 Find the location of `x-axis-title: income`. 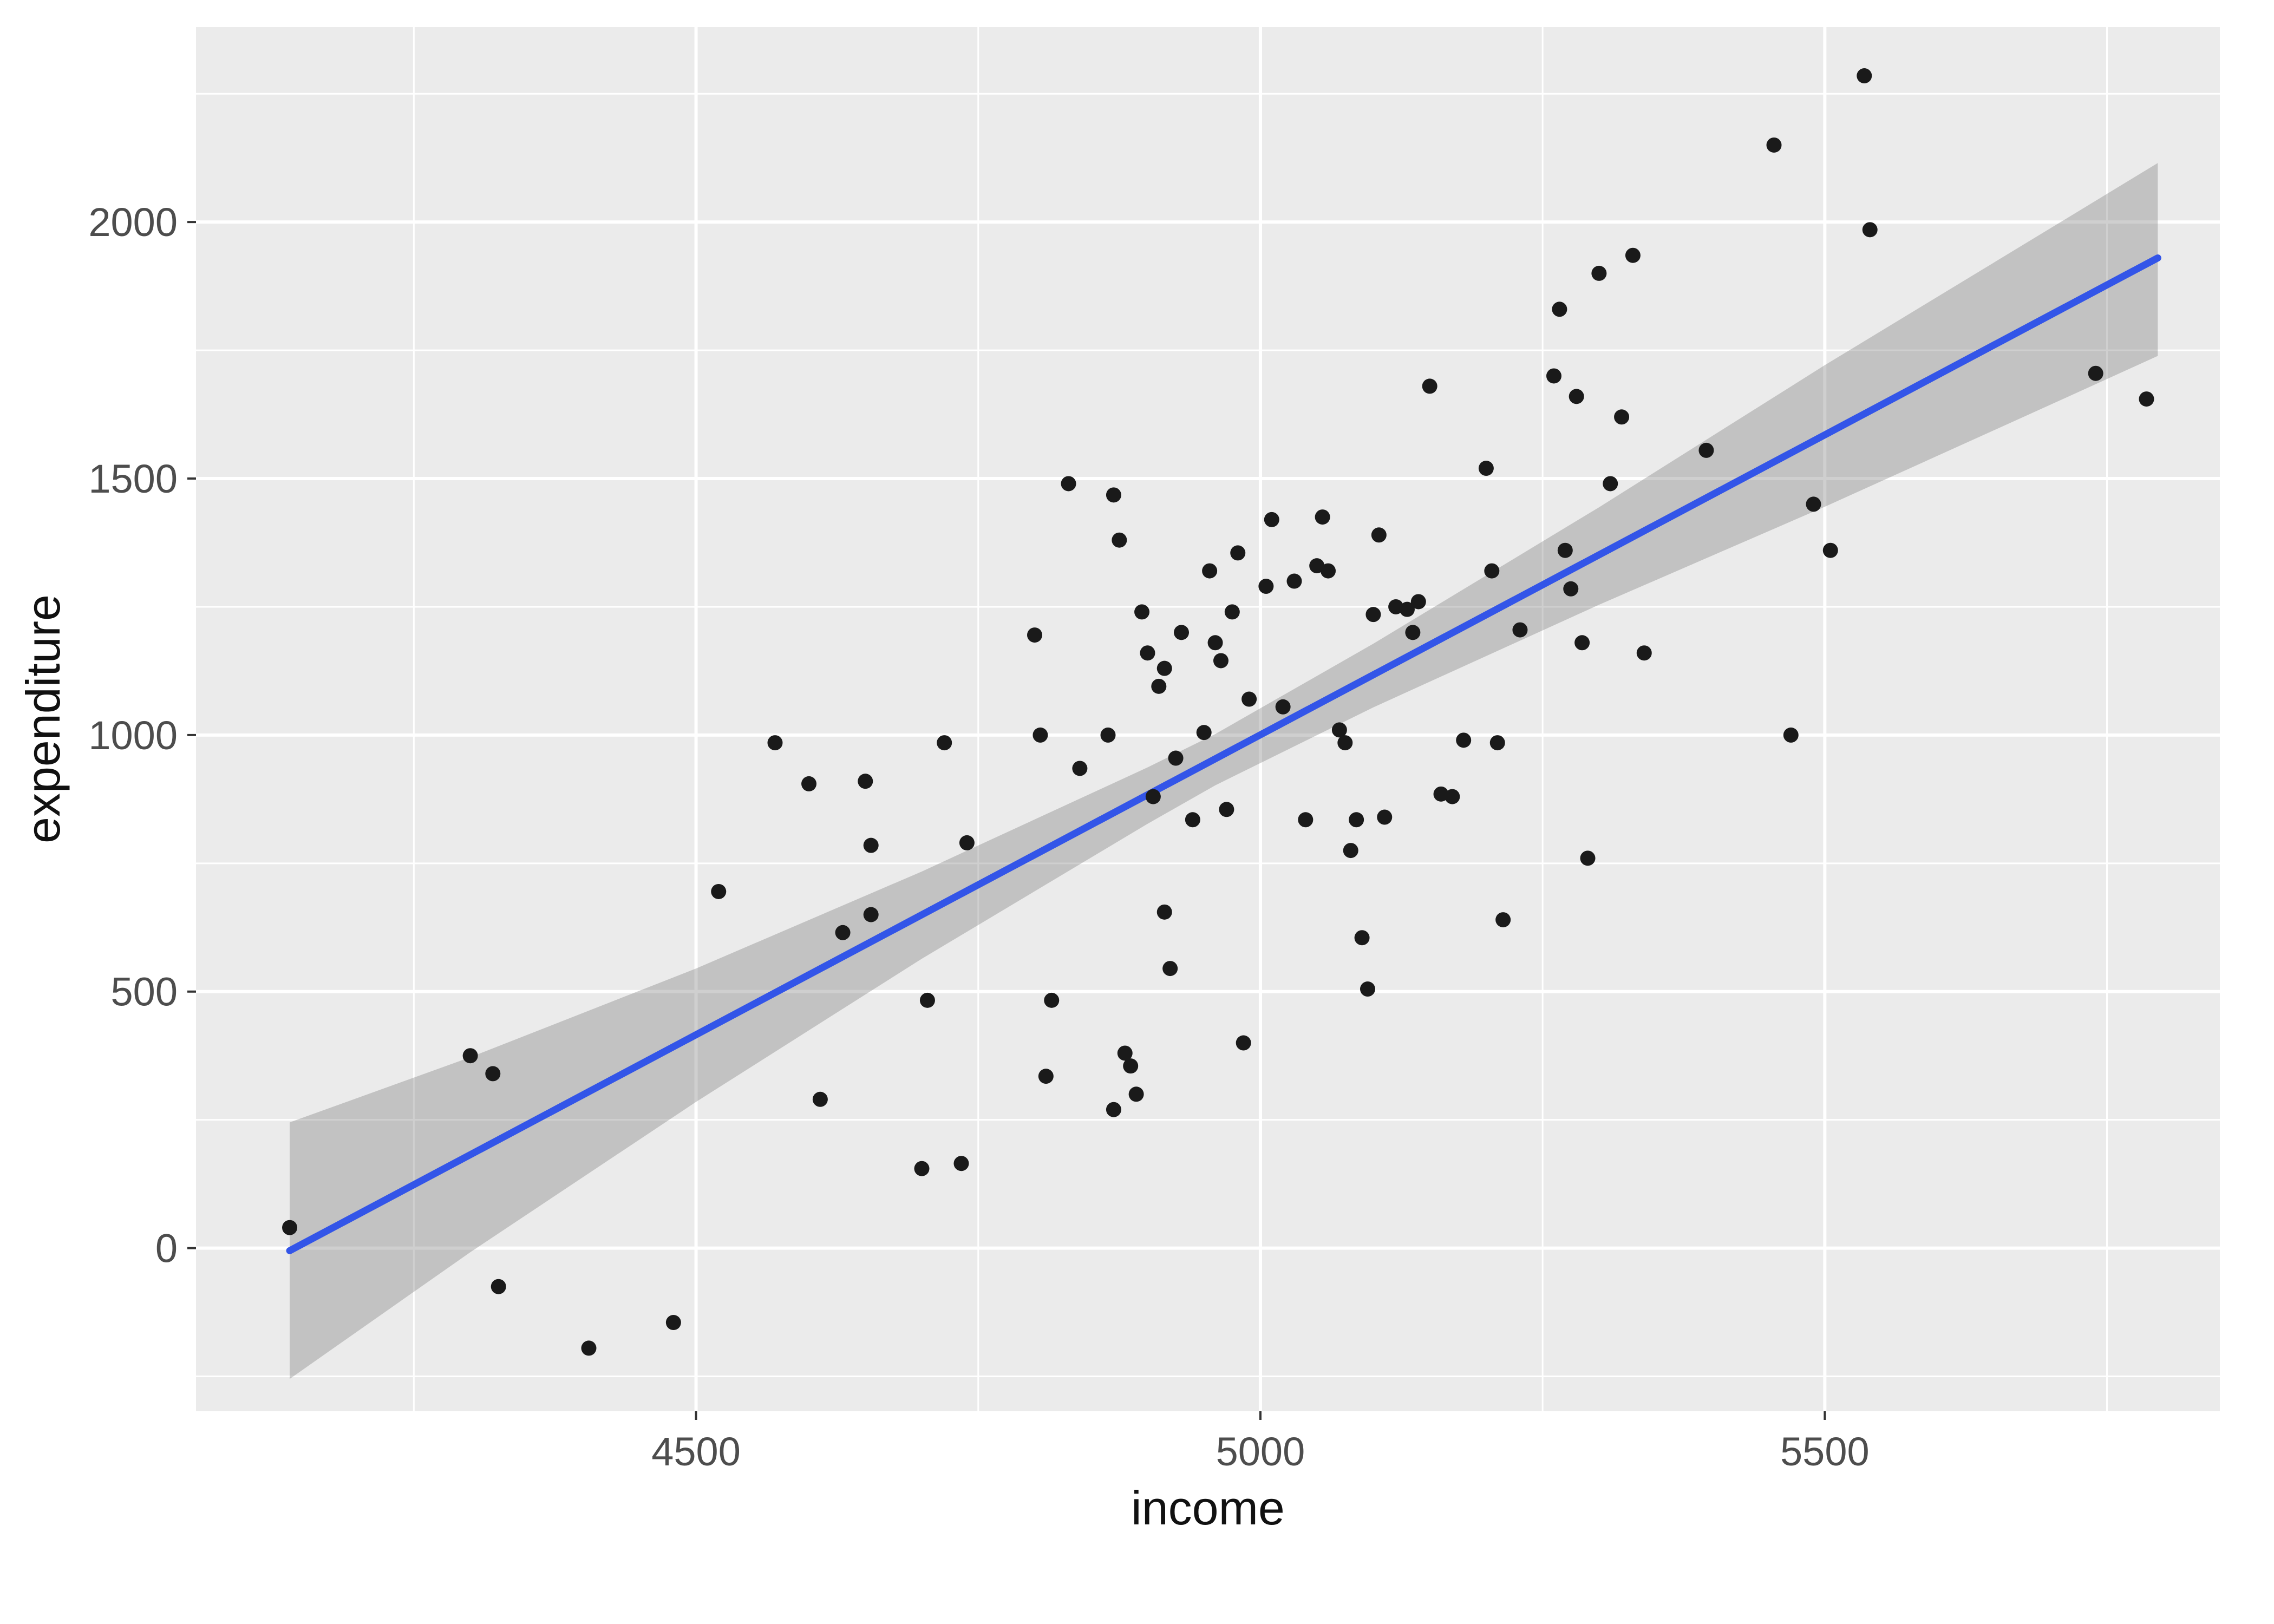

x-axis-title: income is located at coordinates (1208, 1508).